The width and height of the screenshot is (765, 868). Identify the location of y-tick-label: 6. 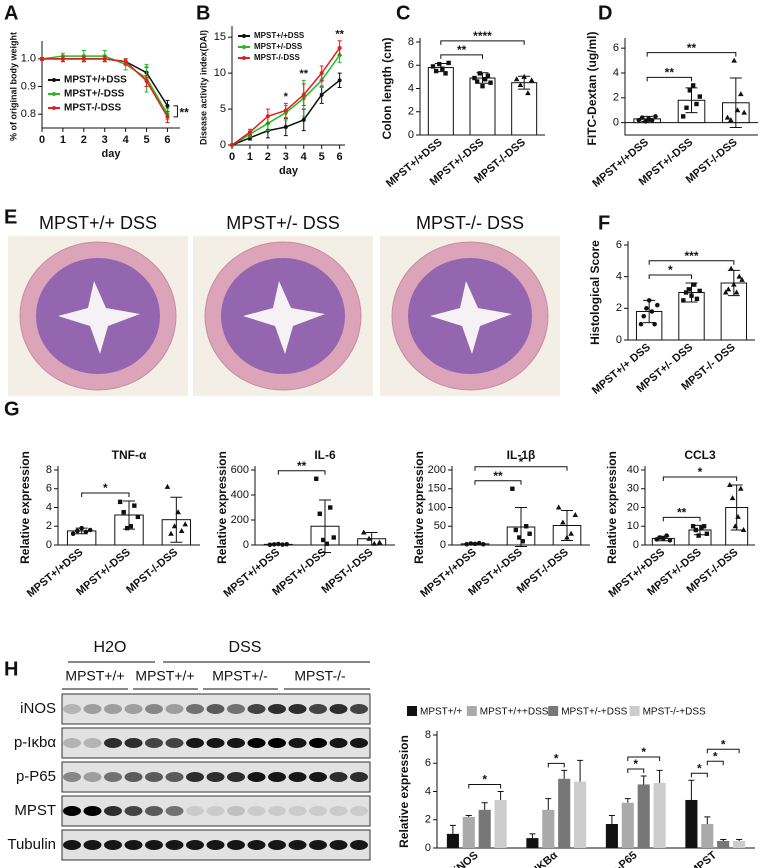
(616, 48).